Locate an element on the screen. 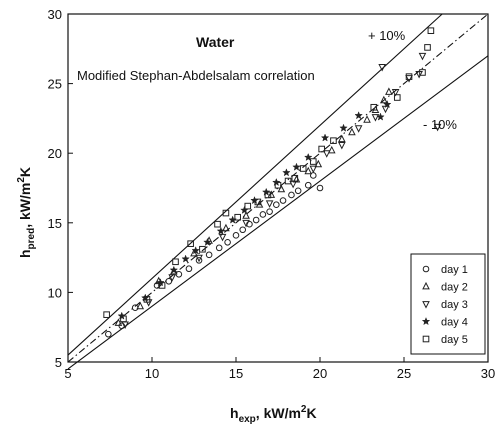 This screenshot has height=437, width=495. y-tick-label: 20 is located at coordinates (55, 153).